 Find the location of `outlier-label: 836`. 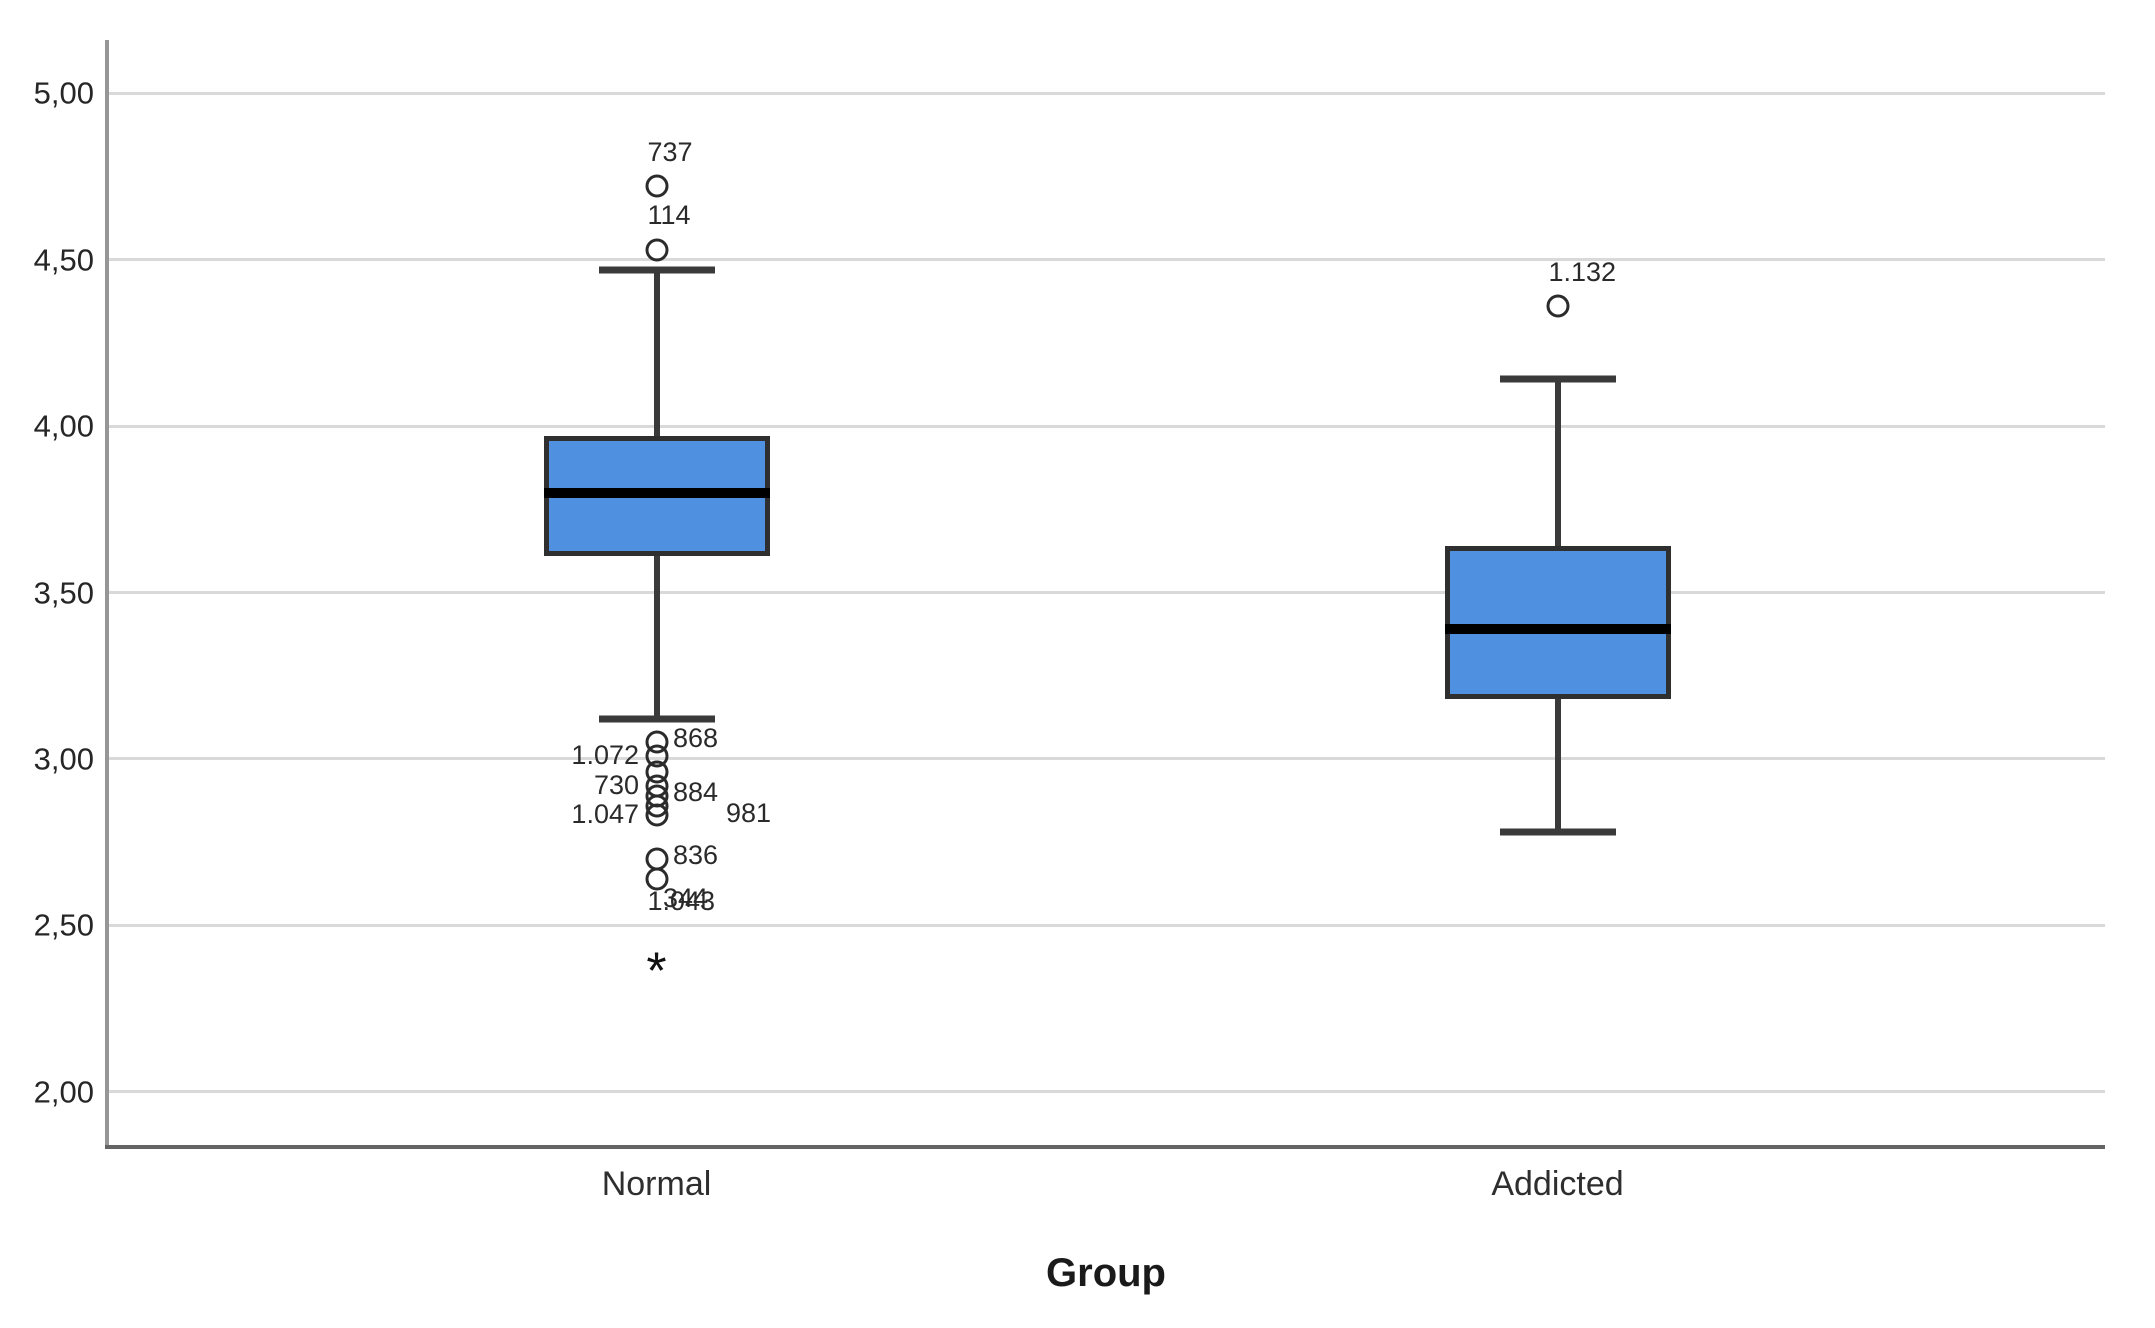

outlier-label: 836 is located at coordinates (696, 854).